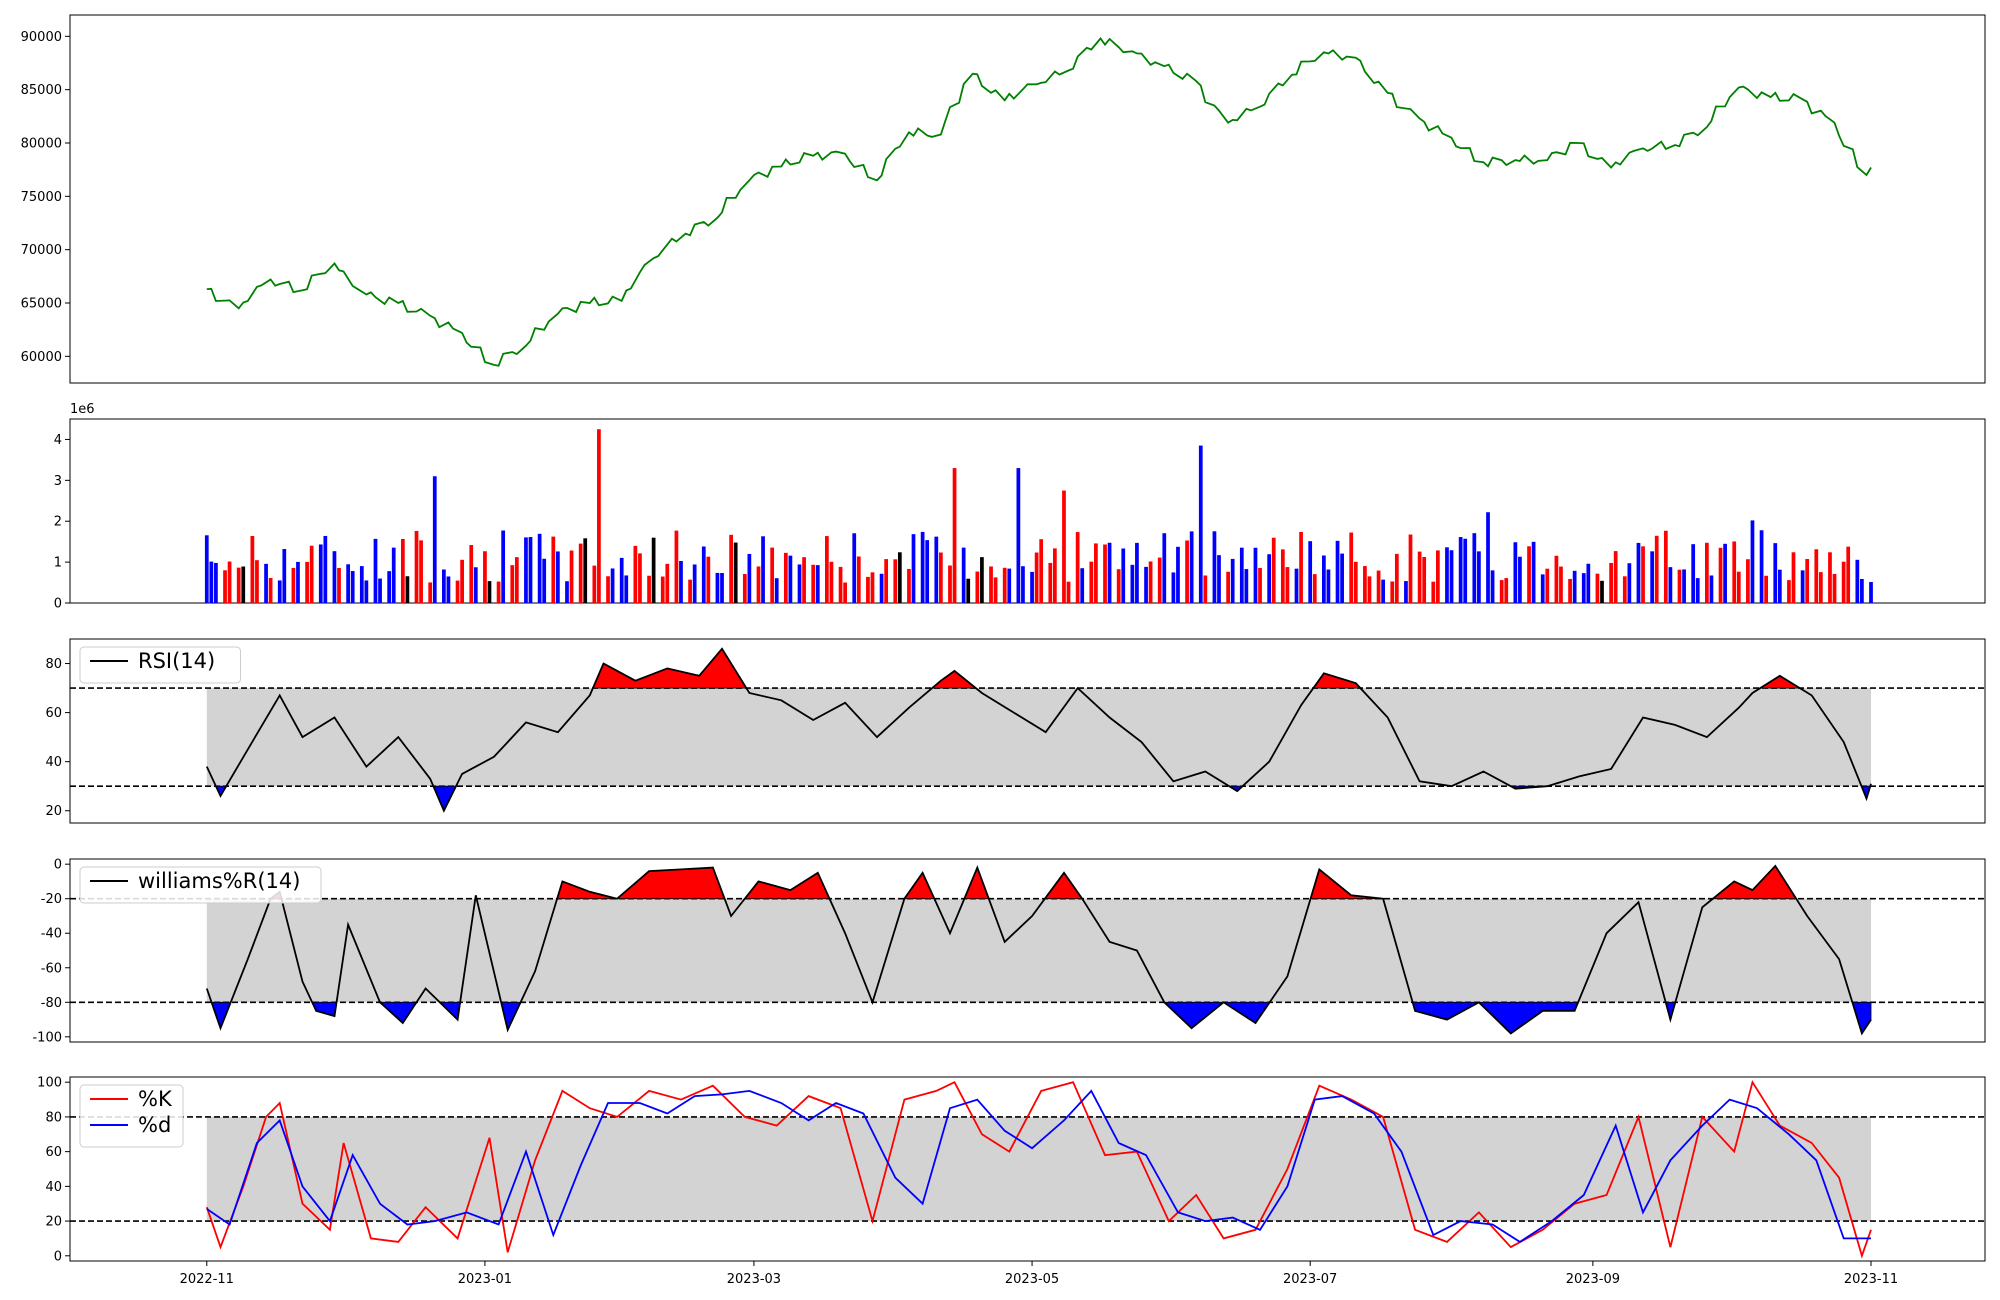  Describe the element at coordinates (51, 968) in the screenshot. I see `williams-ytick-label: -60` at that location.